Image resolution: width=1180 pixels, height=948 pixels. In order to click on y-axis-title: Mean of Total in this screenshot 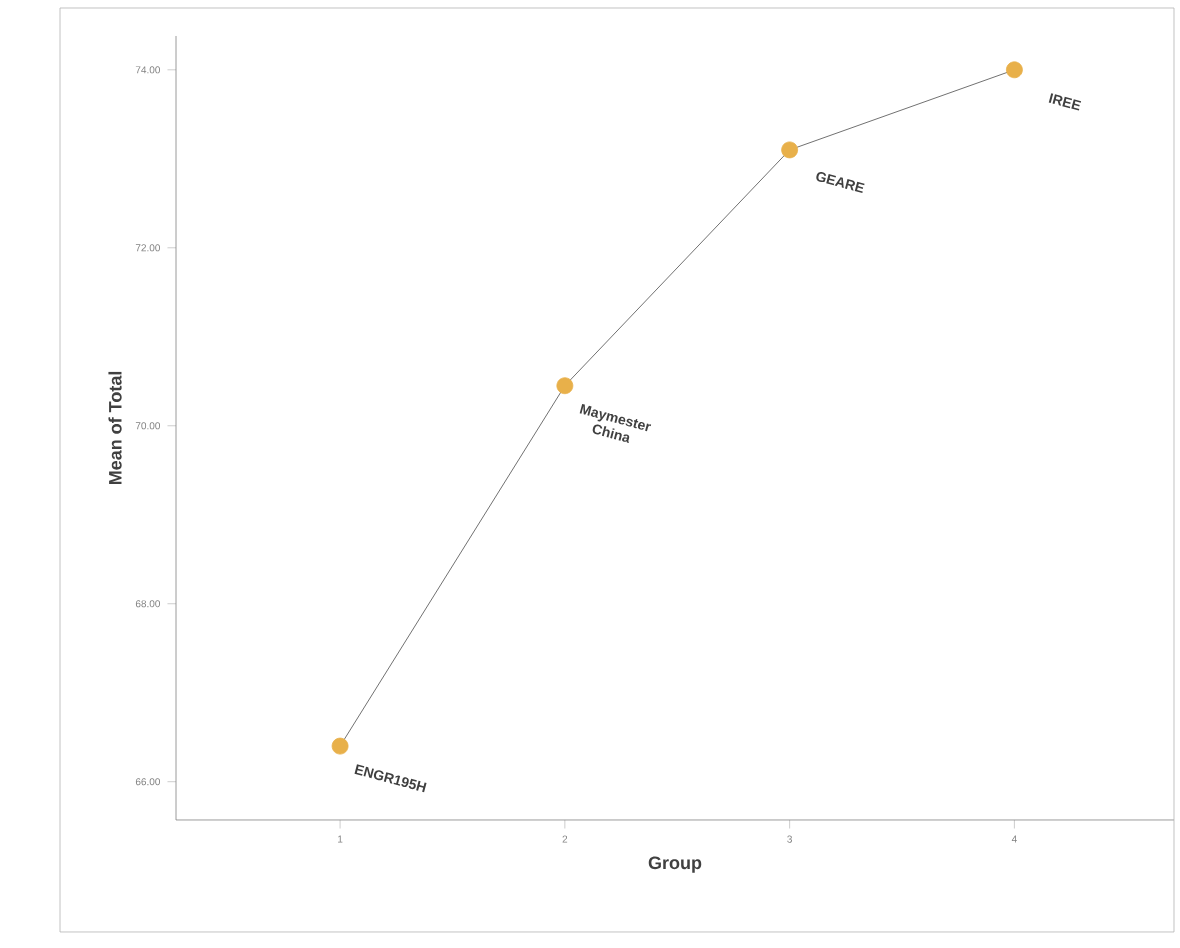, I will do `click(115, 428)`.